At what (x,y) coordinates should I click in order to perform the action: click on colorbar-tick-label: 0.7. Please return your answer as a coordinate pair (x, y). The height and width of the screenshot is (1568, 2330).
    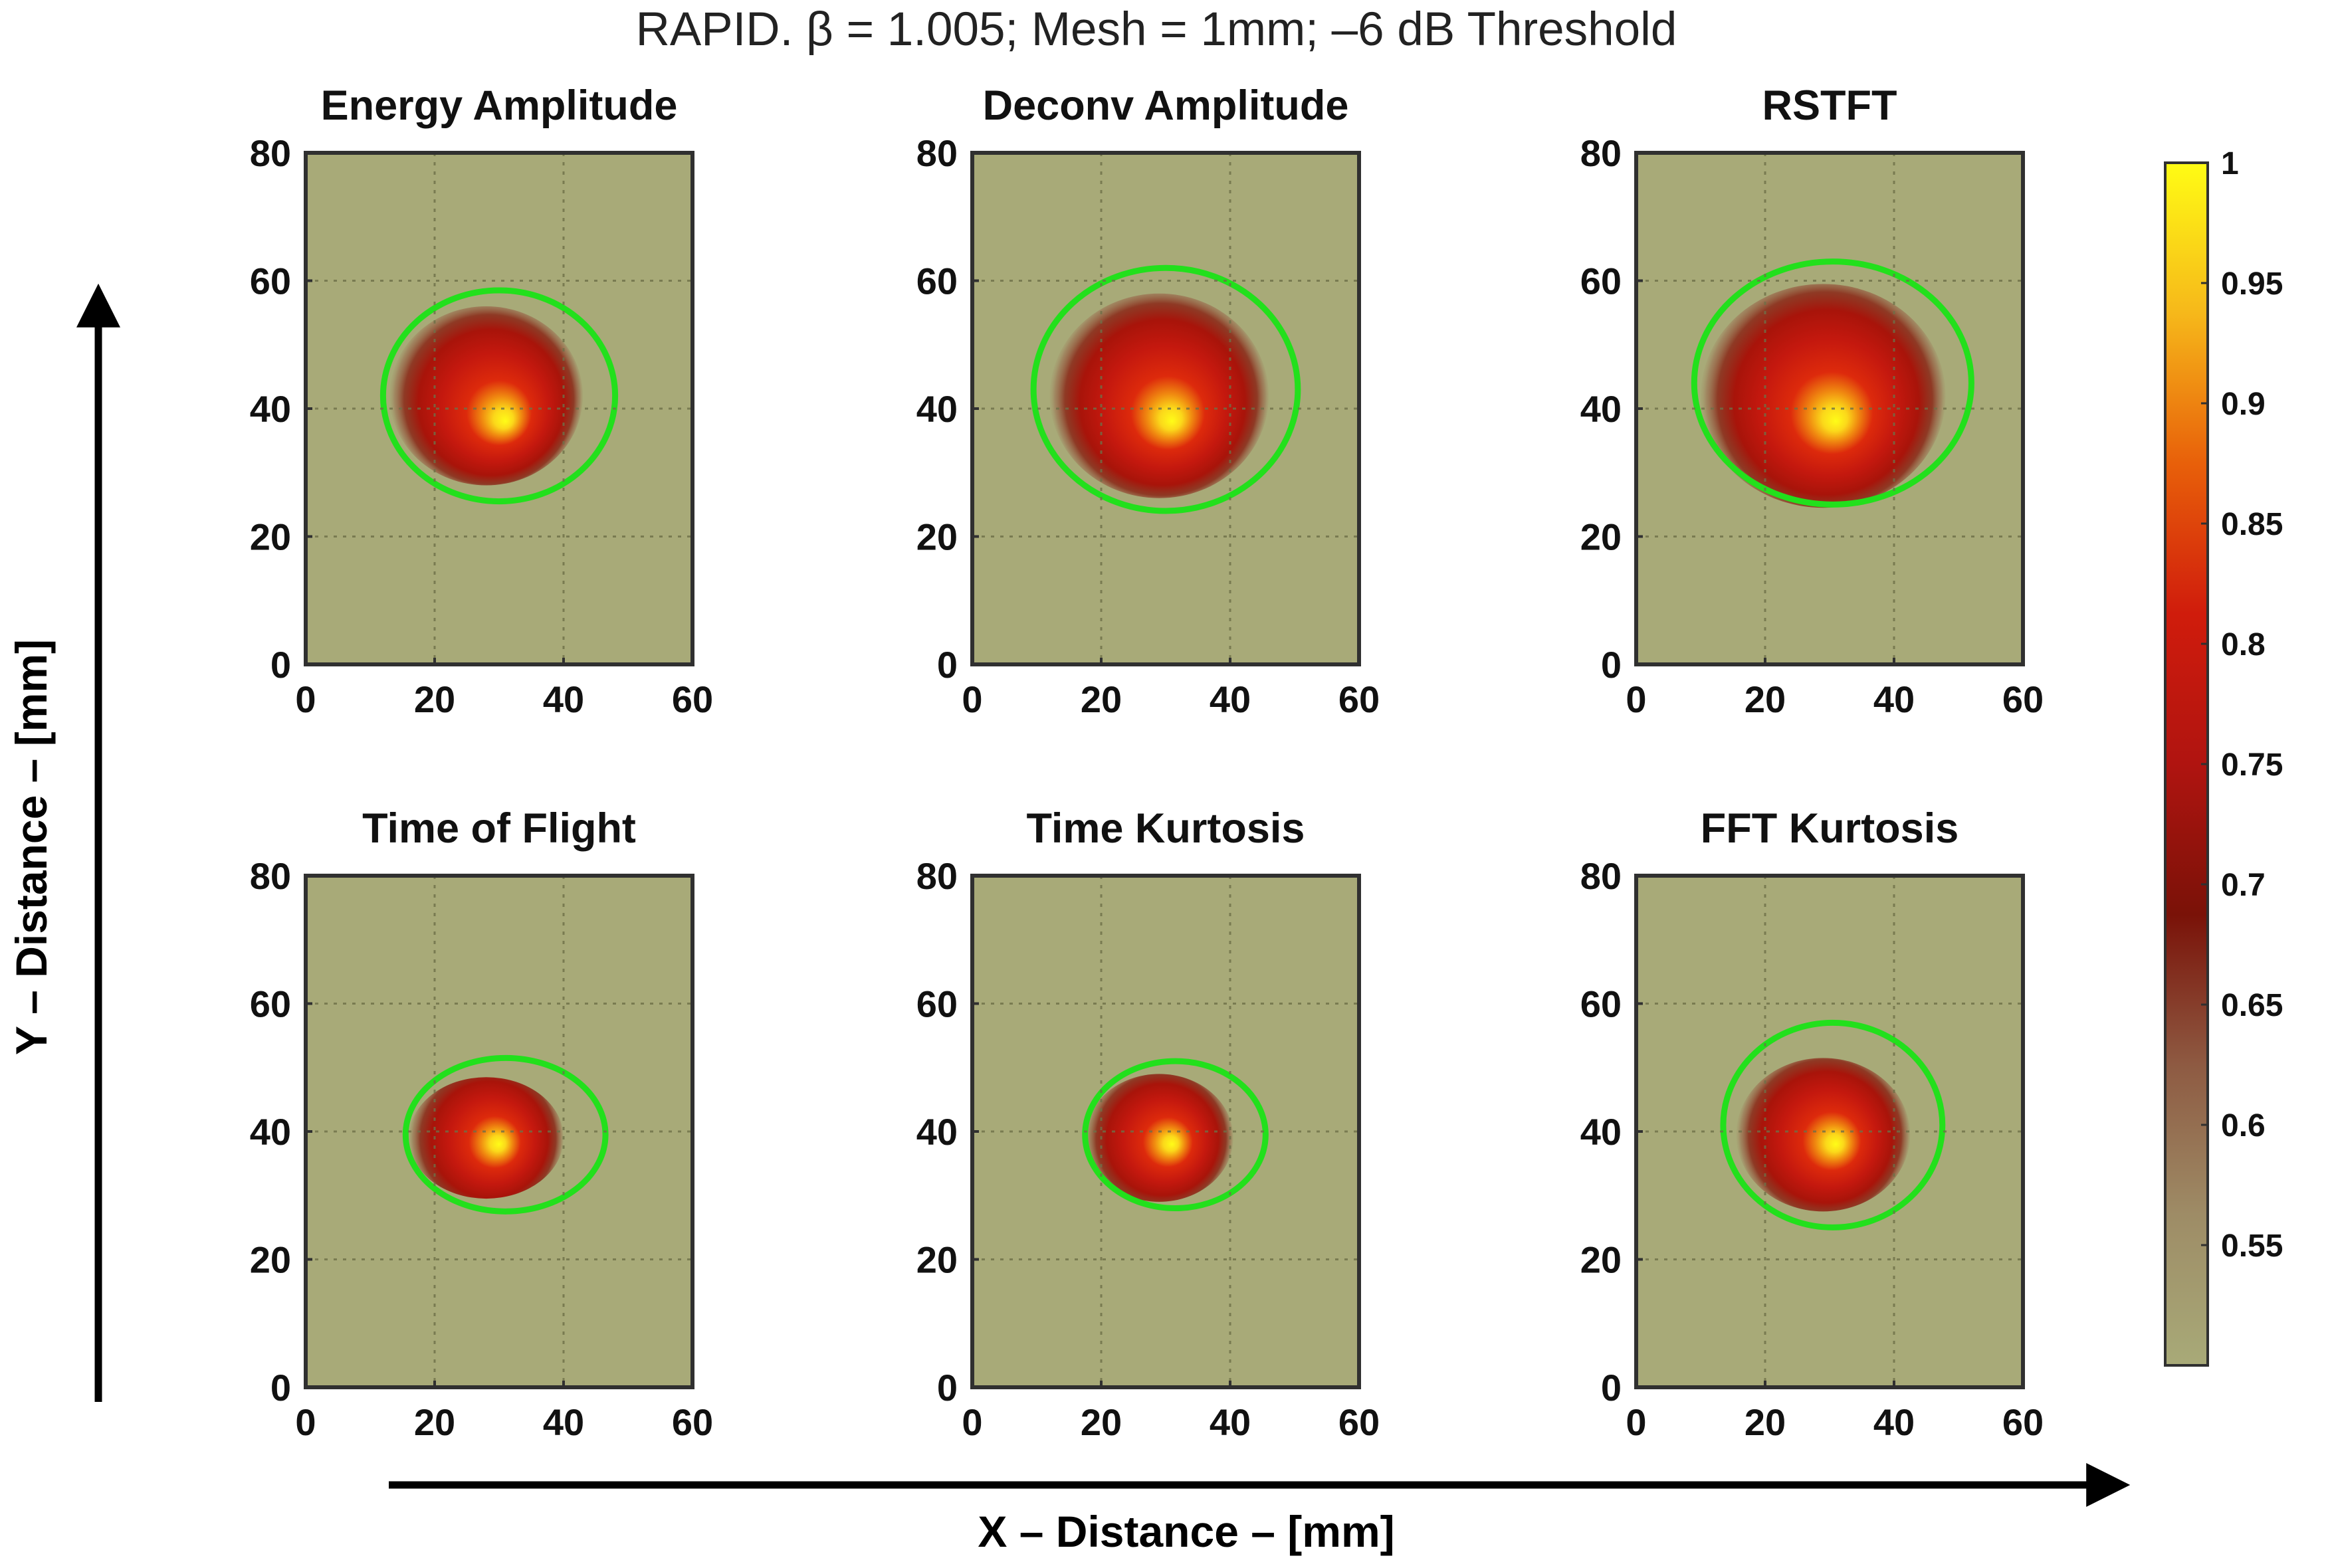
    Looking at the image, I should click on (2243, 885).